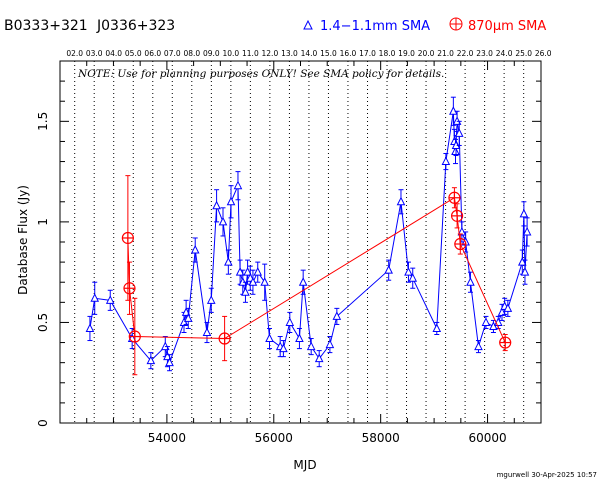  What do you see at coordinates (426, 53) in the screenshot?
I see `top-axis-label: 20.0` at bounding box center [426, 53].